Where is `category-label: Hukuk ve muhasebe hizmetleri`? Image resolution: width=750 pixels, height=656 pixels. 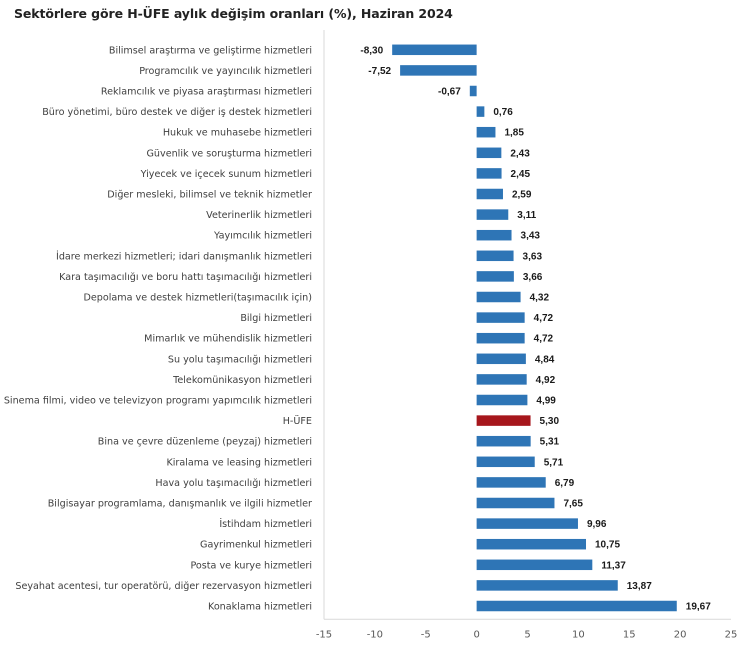
category-label: Hukuk ve muhasebe hizmetleri is located at coordinates (237, 133).